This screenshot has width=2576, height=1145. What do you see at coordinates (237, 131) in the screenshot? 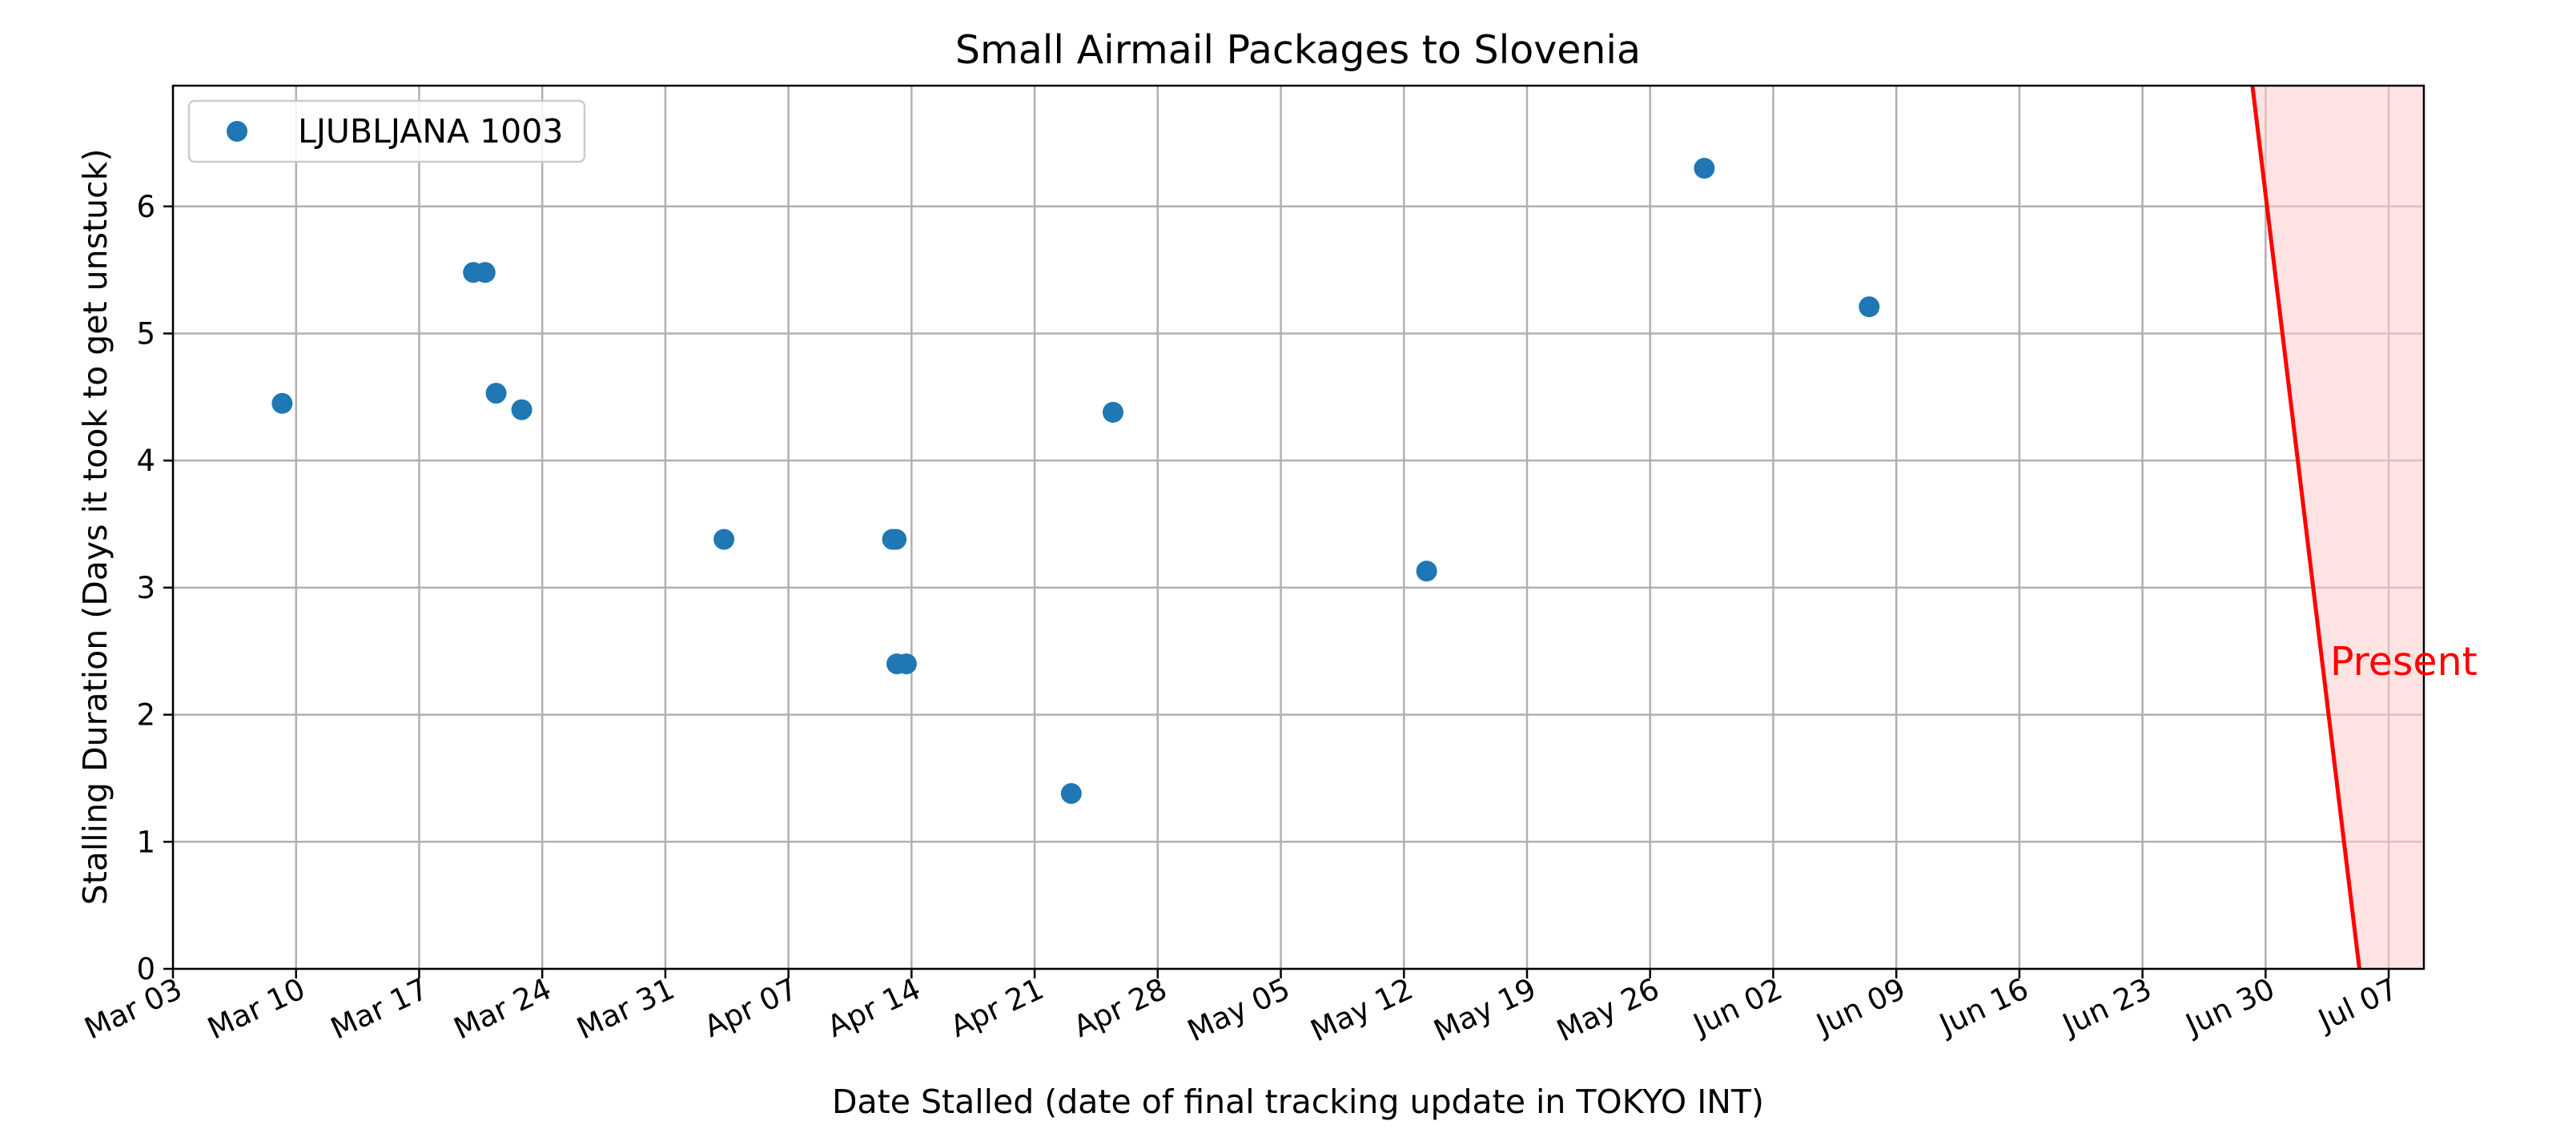
I see `legend-marker` at bounding box center [237, 131].